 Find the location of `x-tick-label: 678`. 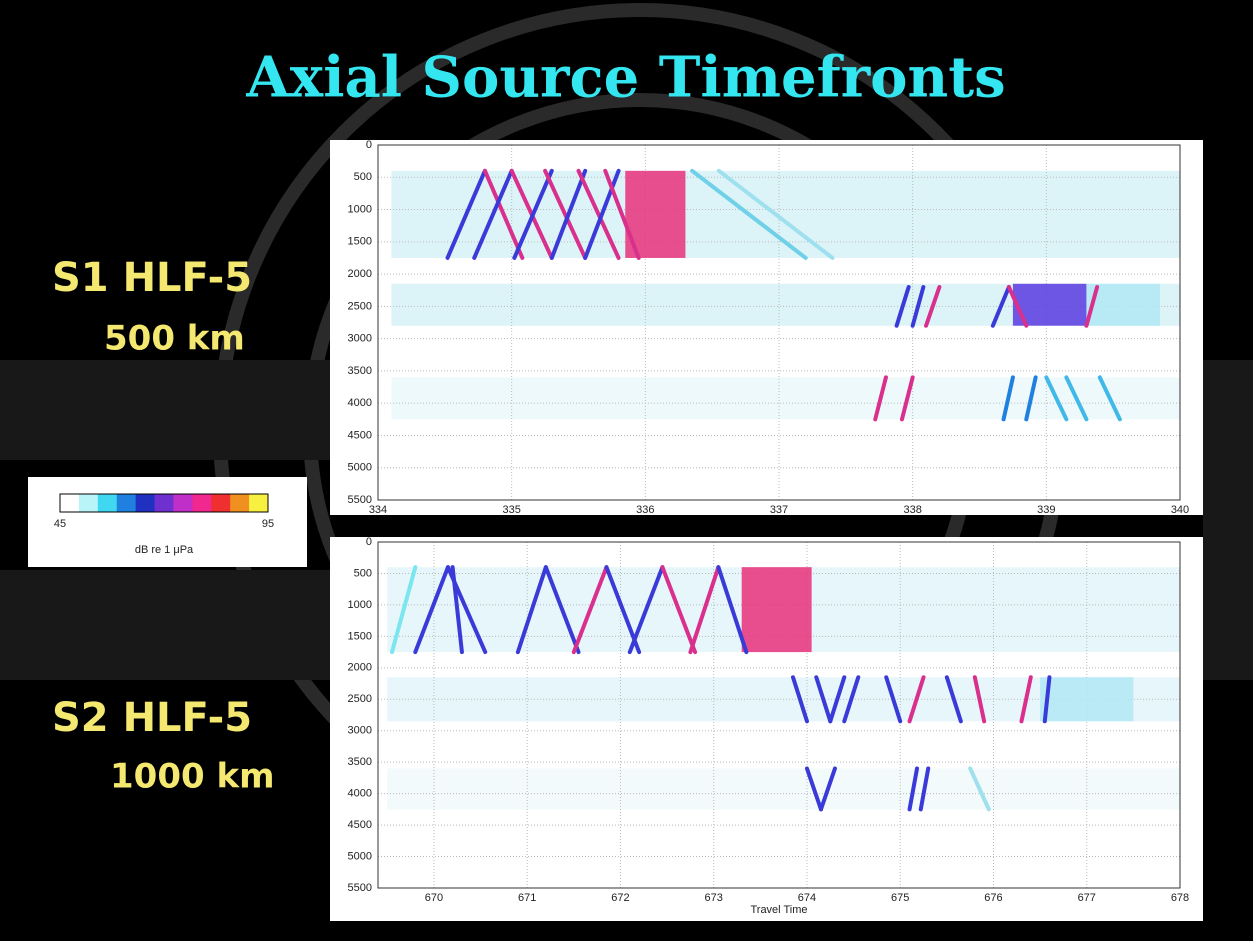

x-tick-label: 678 is located at coordinates (1180, 898).